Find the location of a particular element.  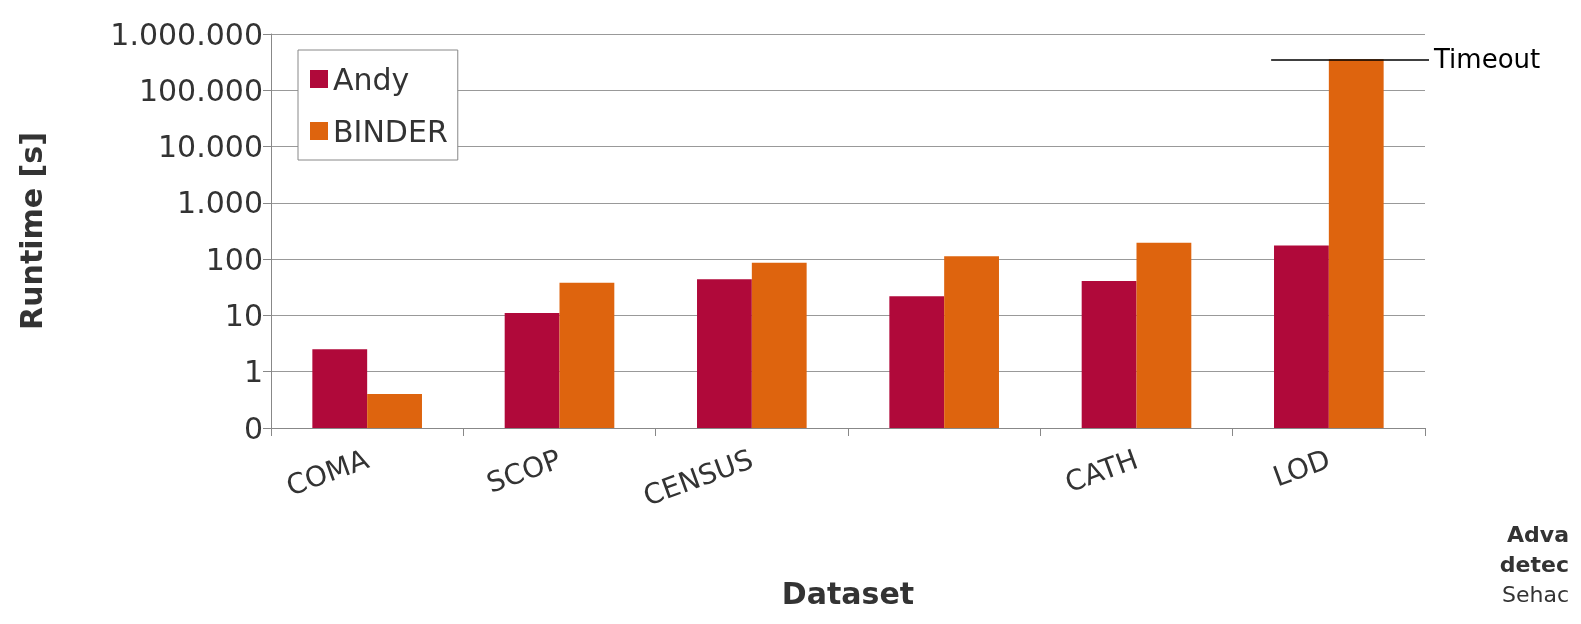

legend-label: BINDER is located at coordinates (390, 131).